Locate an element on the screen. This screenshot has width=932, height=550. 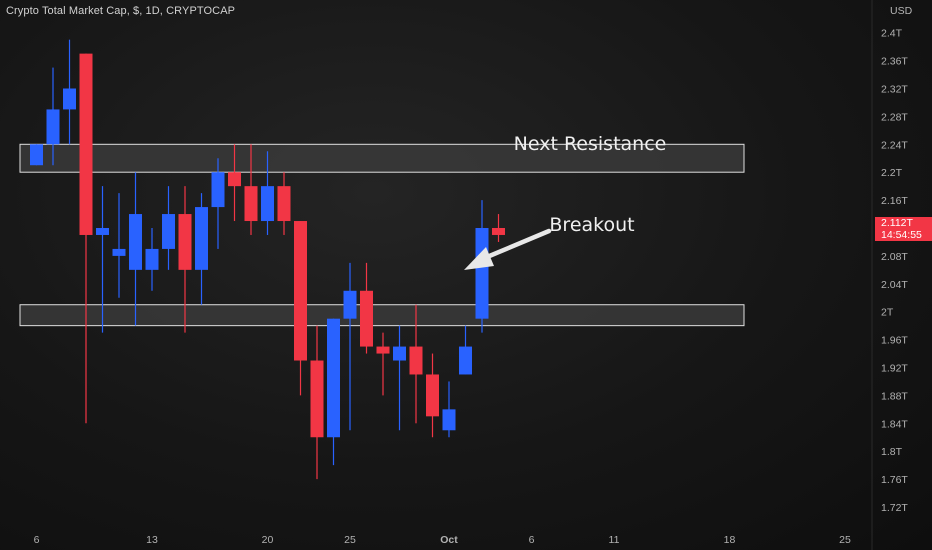
breakout-label: Breakout is located at coordinates (591, 225).